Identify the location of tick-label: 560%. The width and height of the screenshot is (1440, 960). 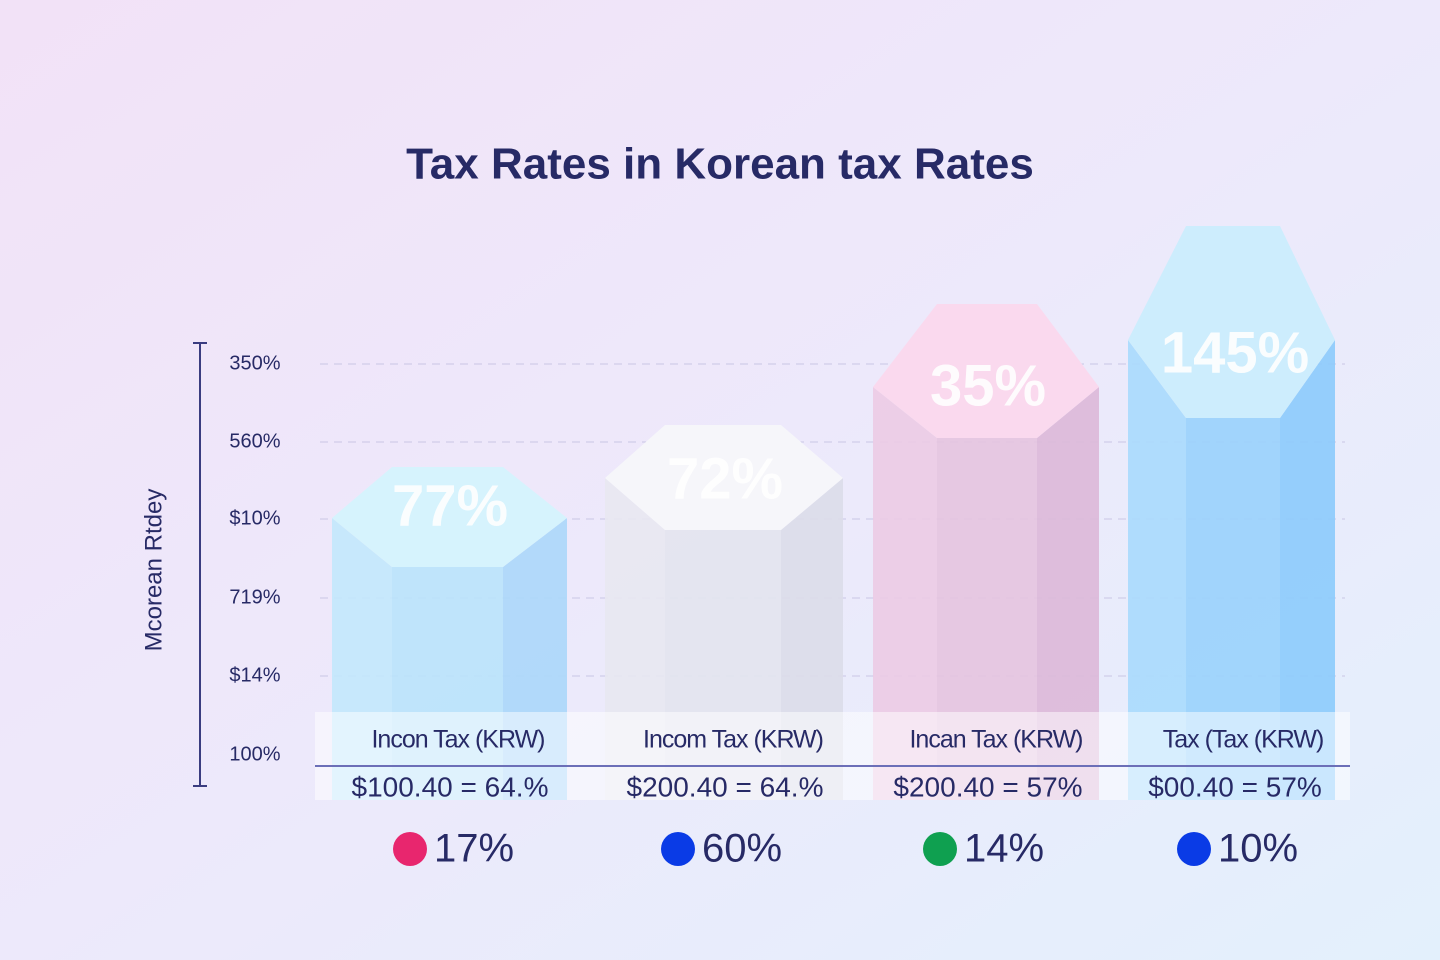
(254, 441).